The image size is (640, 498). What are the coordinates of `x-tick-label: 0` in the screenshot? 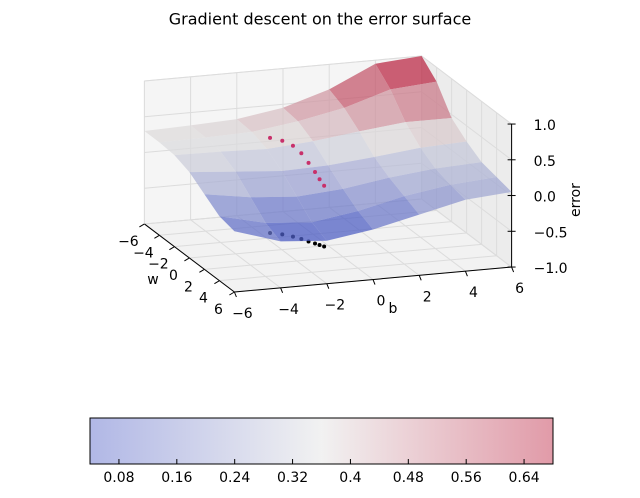 It's located at (173, 276).